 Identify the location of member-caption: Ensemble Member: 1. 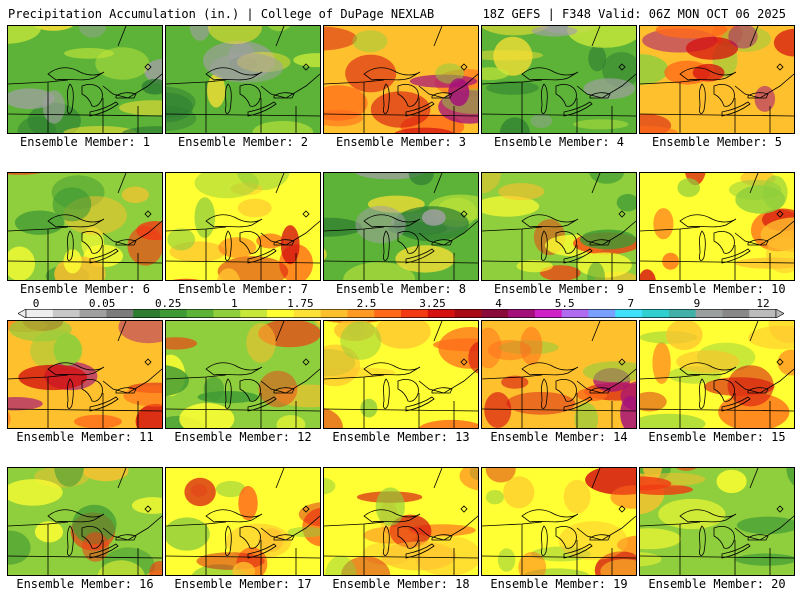
(85, 142).